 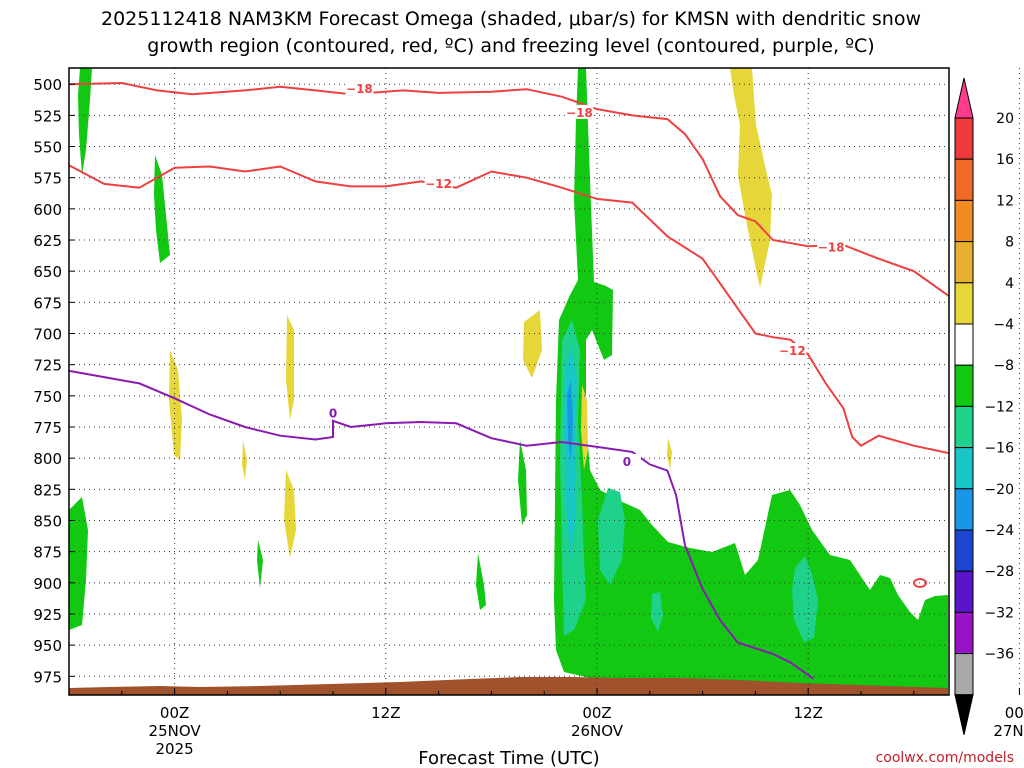 What do you see at coordinates (1005, 160) in the screenshot?
I see `colorbar-level-label: 16` at bounding box center [1005, 160].